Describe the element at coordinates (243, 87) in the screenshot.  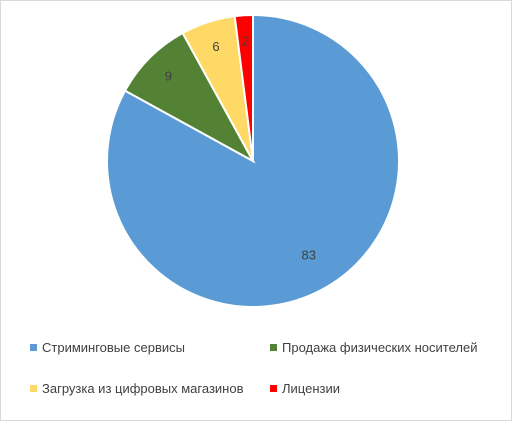
I see `pie-slice-licenses` at that location.